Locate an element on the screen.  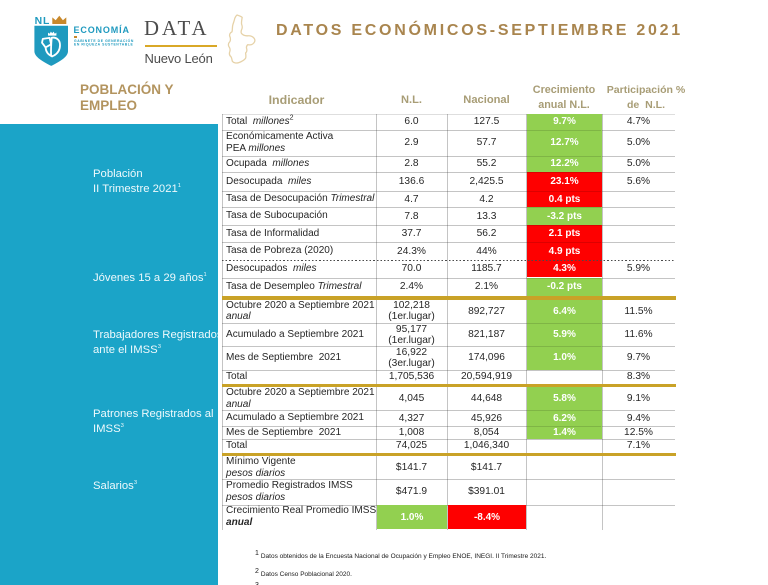
svg-text: NL is located at coordinates (43, 21).